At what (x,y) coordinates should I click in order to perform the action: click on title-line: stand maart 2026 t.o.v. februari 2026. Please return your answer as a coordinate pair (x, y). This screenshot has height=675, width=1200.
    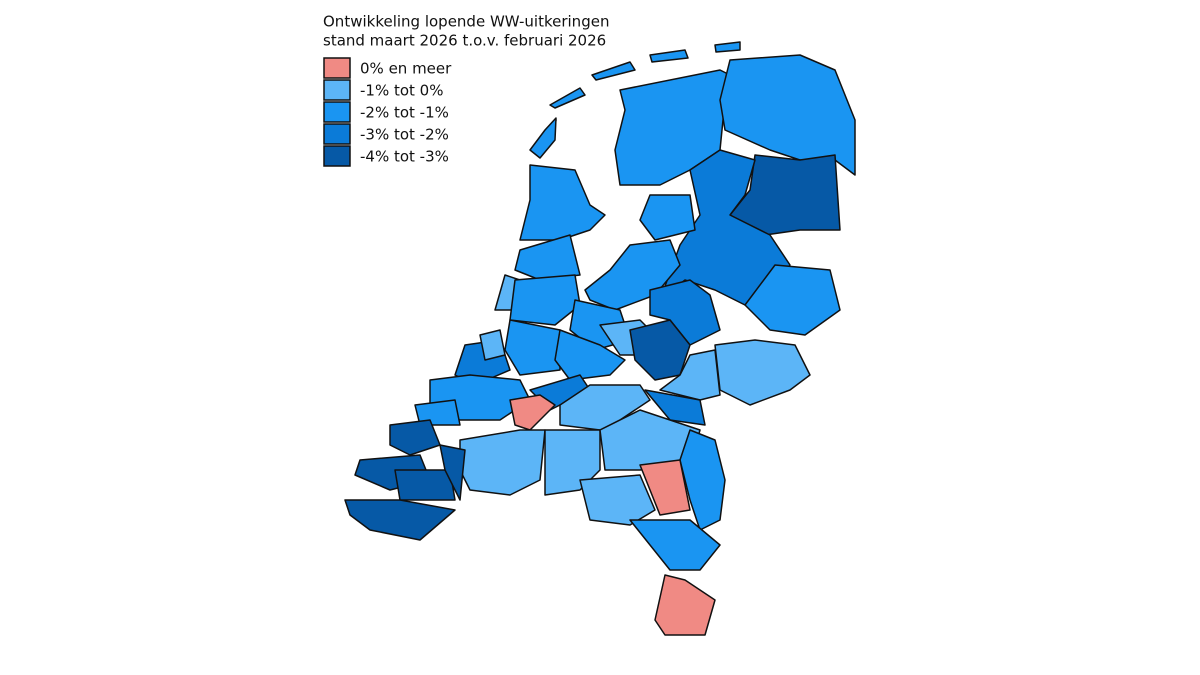
    Looking at the image, I should click on (464, 41).